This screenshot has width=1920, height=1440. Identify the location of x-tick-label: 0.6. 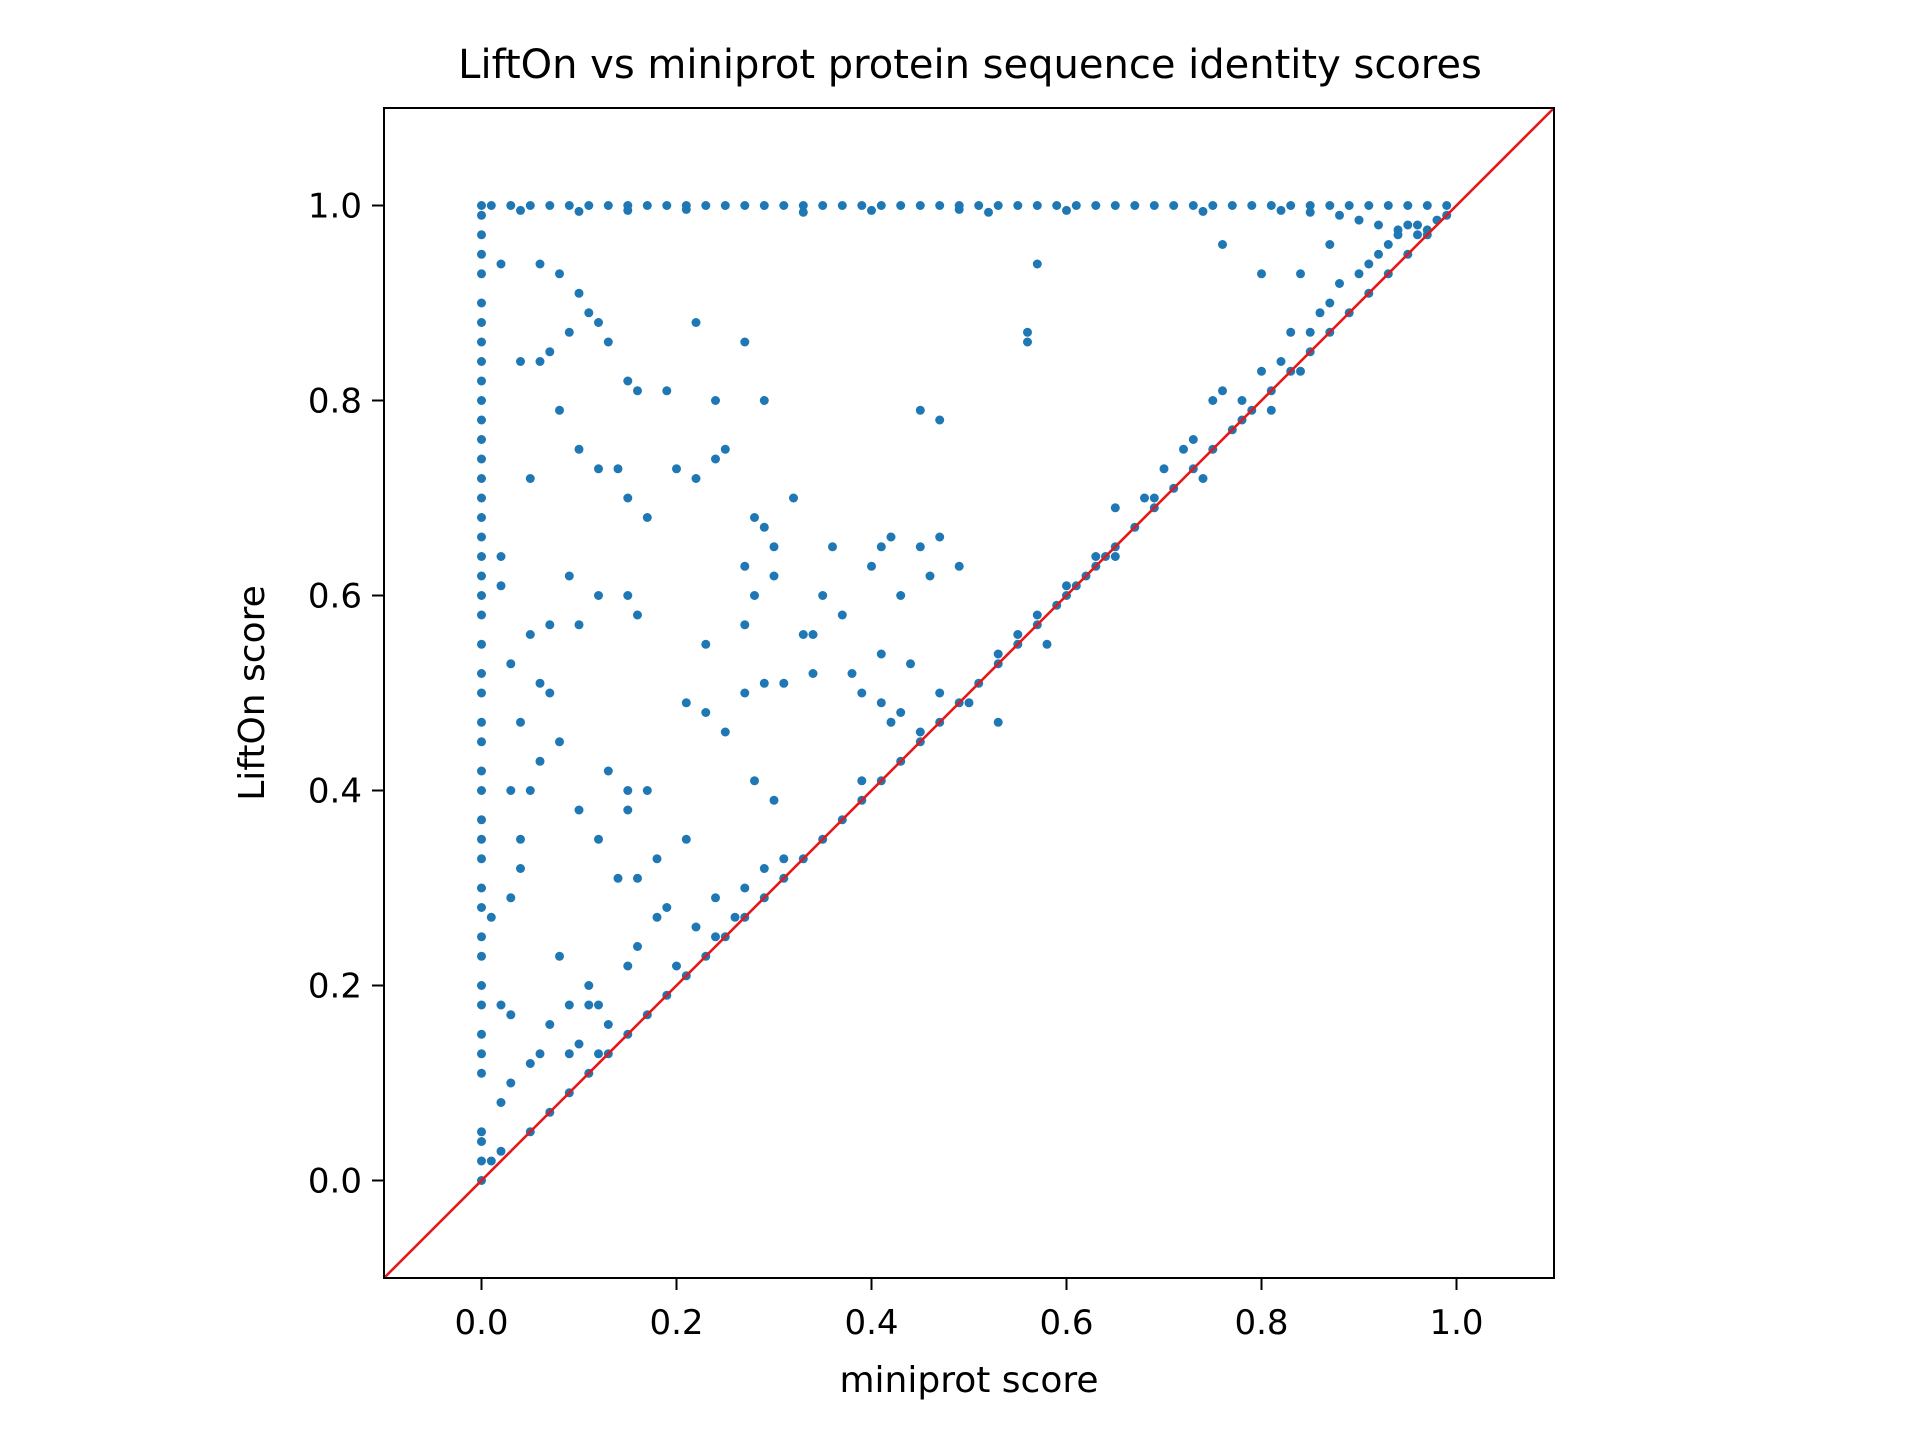
(1066, 1323).